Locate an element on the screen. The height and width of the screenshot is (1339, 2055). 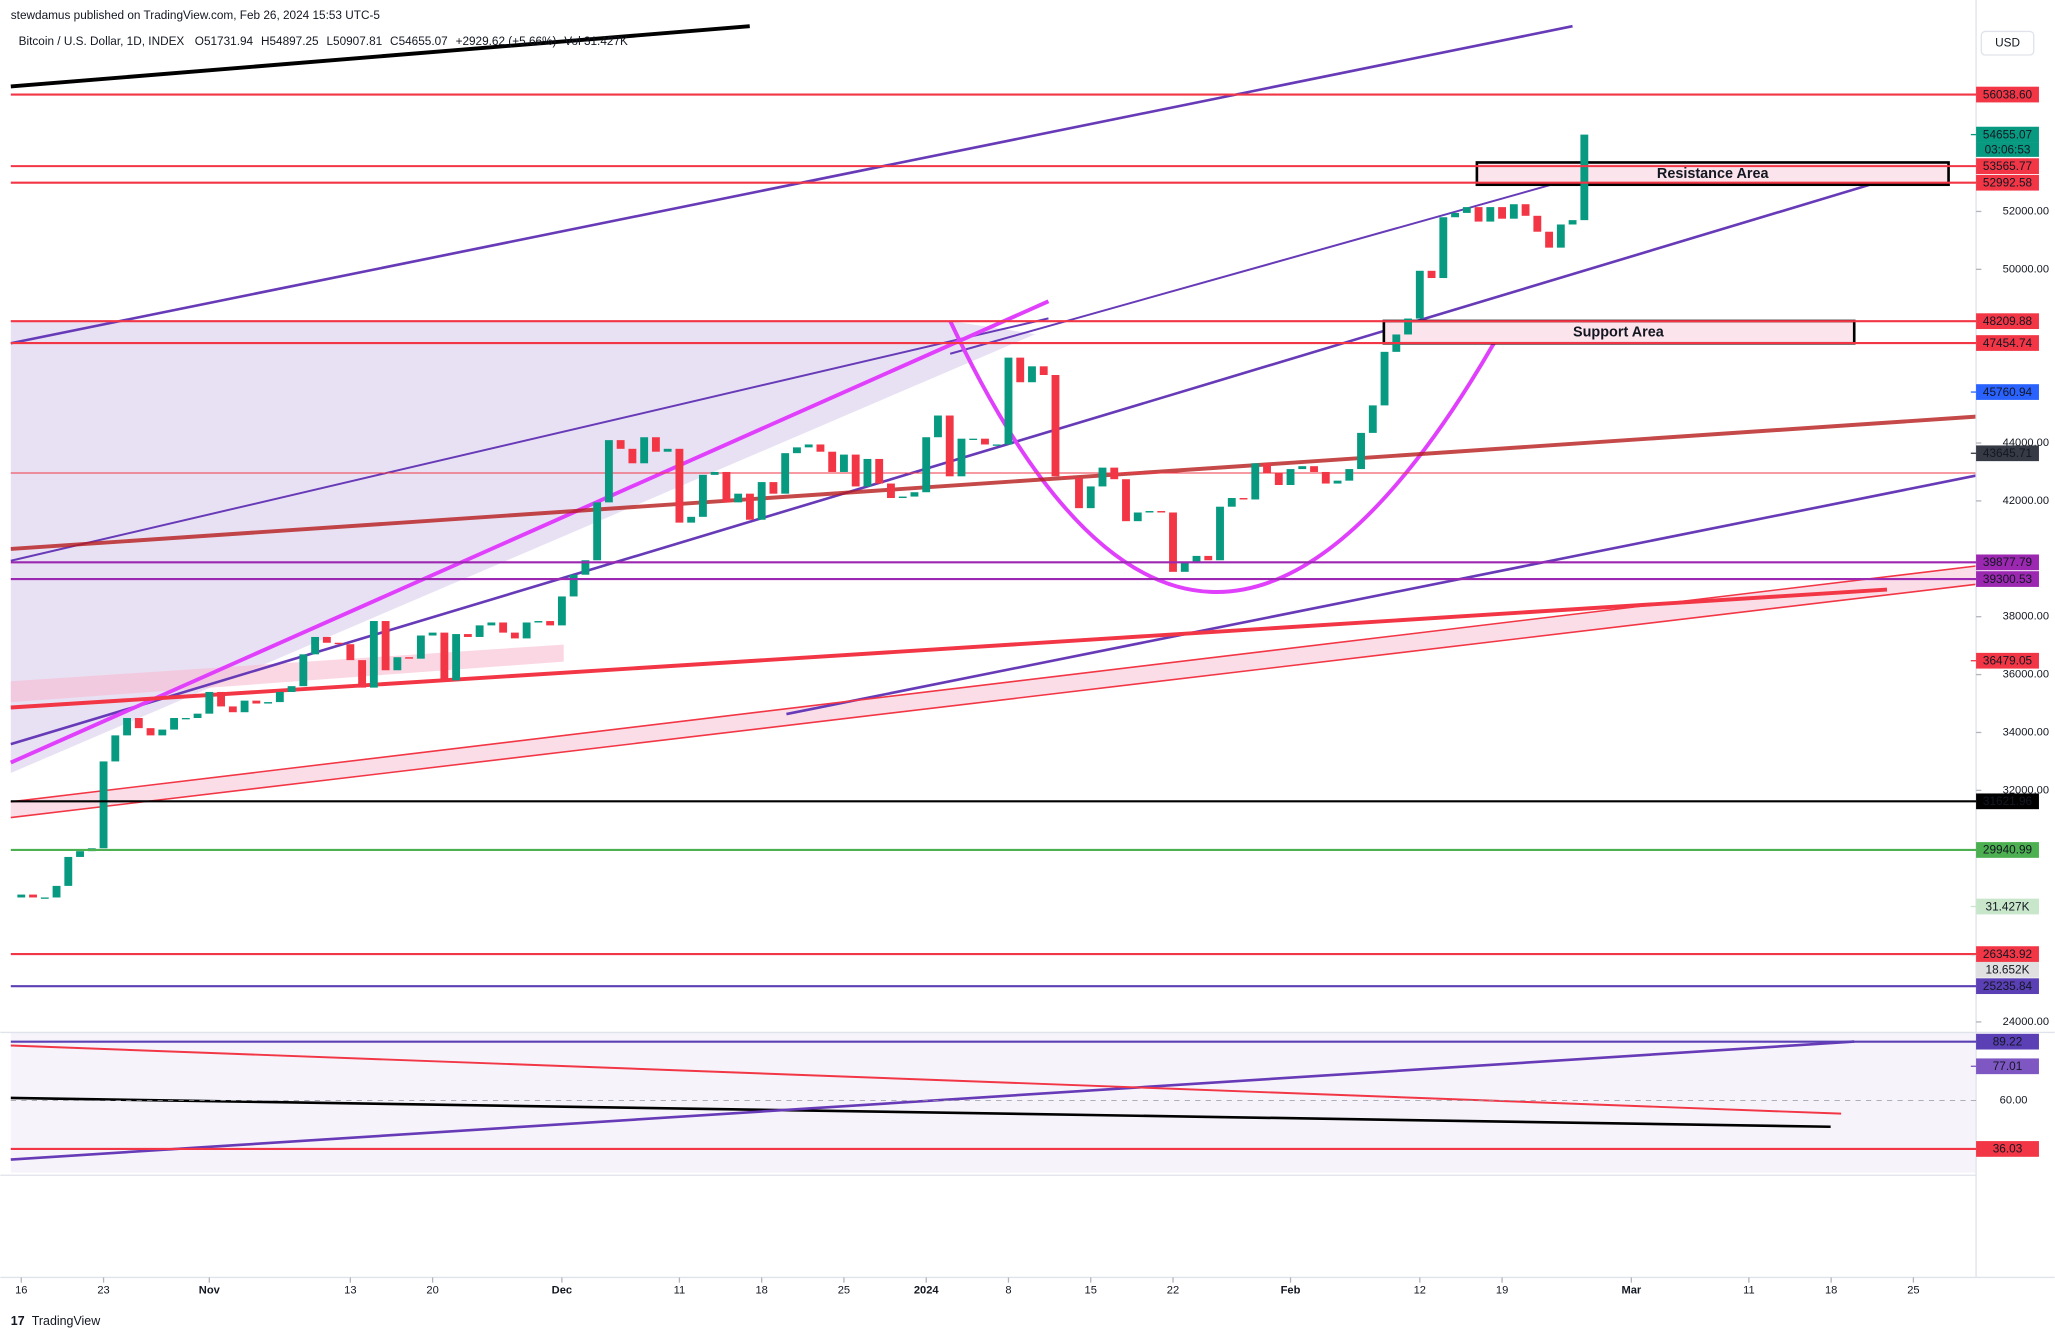
countdown: 03:06:53 is located at coordinates (2008, 149).